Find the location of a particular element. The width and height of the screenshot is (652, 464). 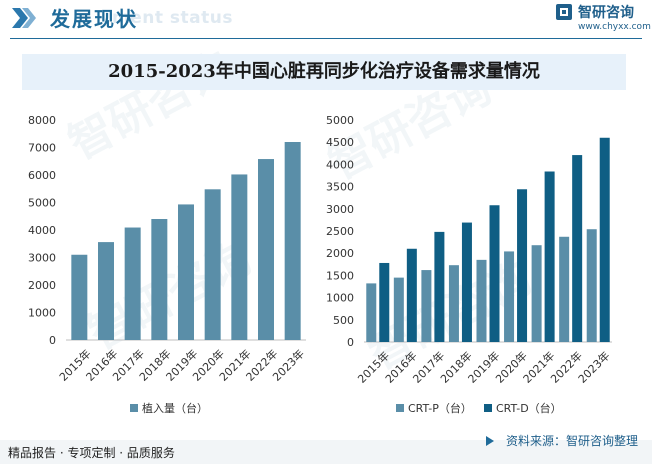

title-band is located at coordinates (324, 72).